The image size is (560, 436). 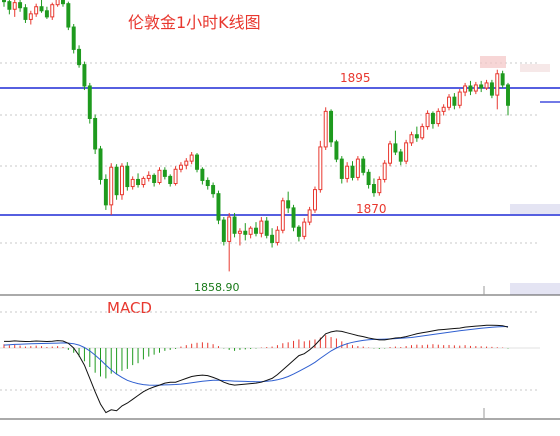 What do you see at coordinates (355, 78) in the screenshot?
I see `level-label-upper: 1895` at bounding box center [355, 78].